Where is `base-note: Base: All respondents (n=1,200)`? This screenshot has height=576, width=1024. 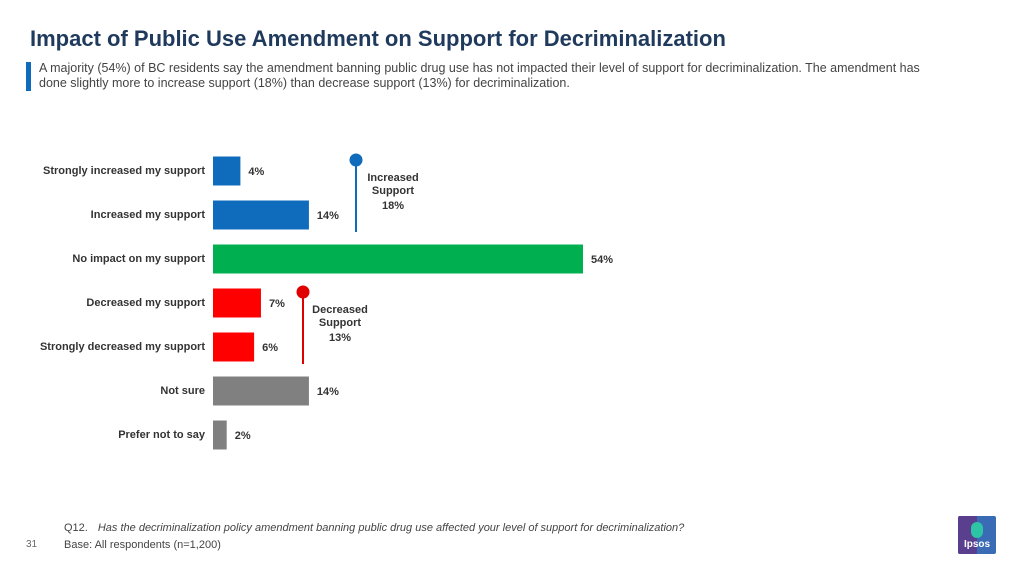
base-note: Base: All respondents (n=1,200) is located at coordinates (142, 545).